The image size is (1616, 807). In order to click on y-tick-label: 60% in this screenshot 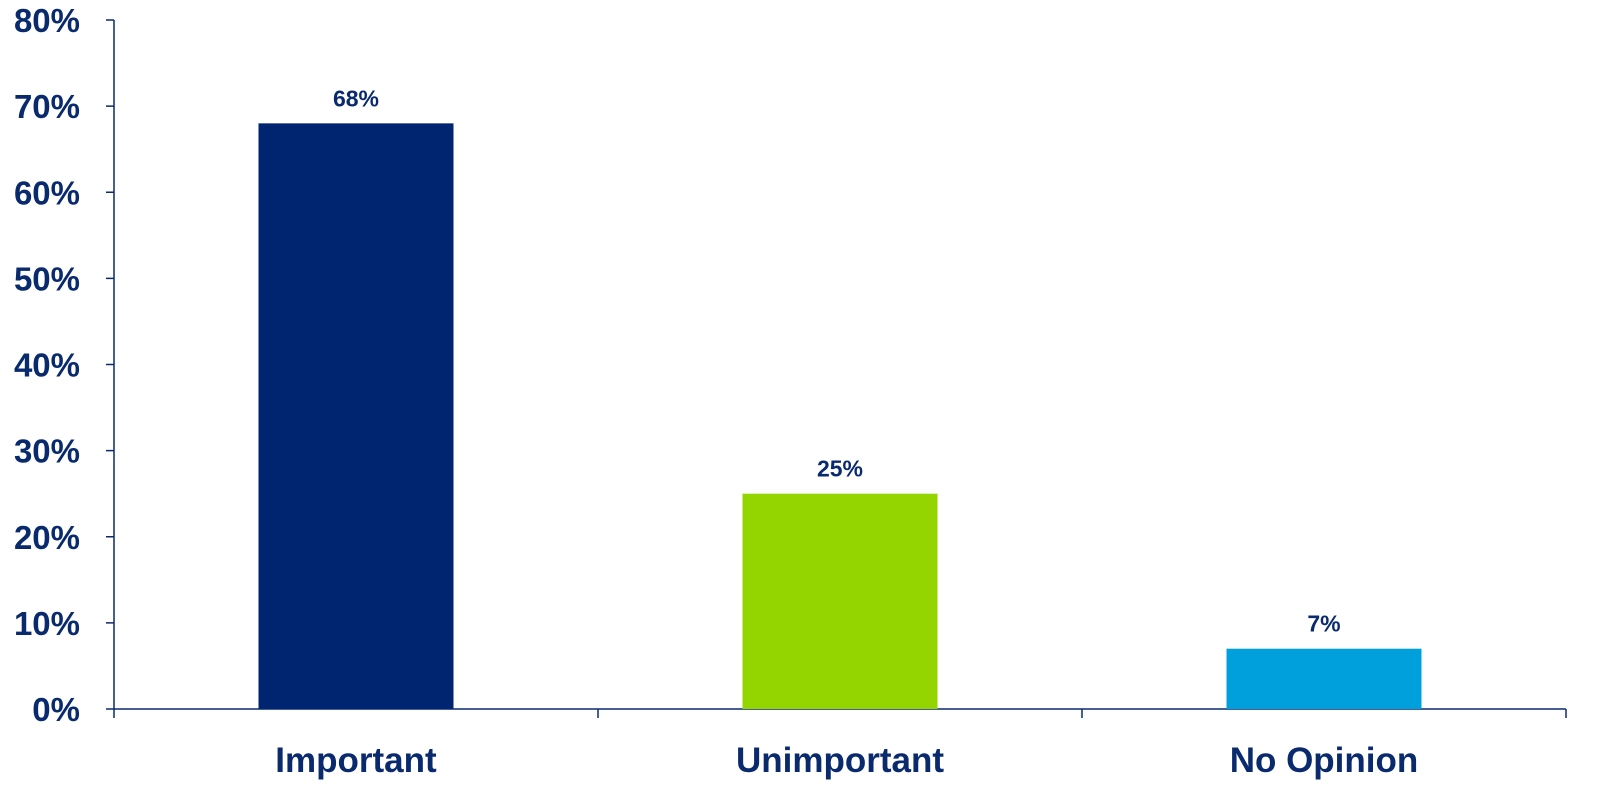, I will do `click(47, 192)`.